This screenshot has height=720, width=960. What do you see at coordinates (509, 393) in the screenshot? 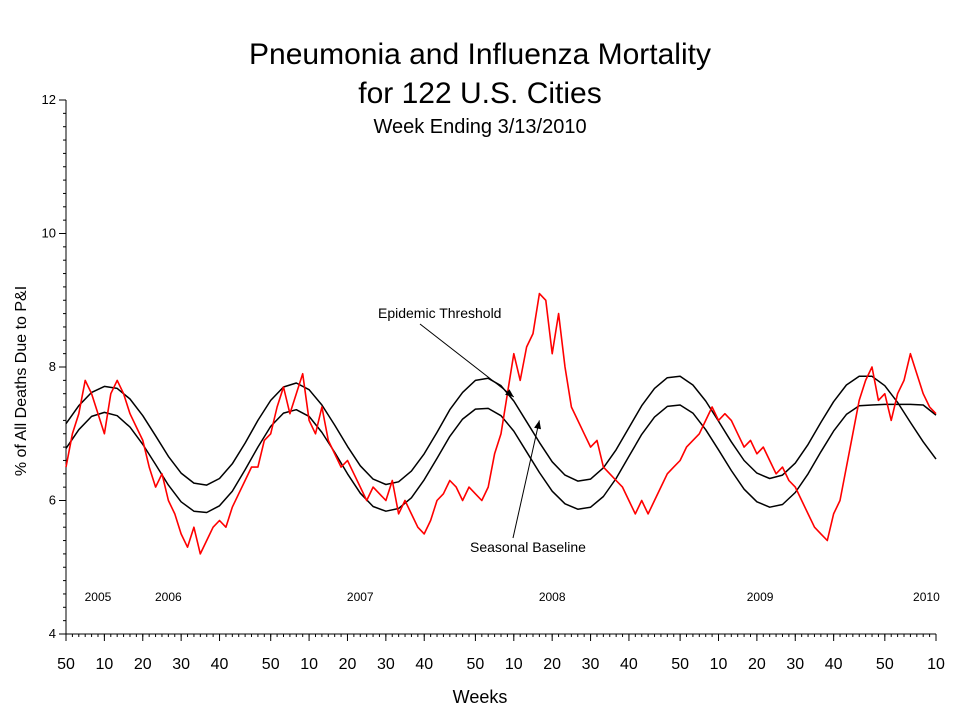
I see `epidemic-threshold-arrowhead` at bounding box center [509, 393].